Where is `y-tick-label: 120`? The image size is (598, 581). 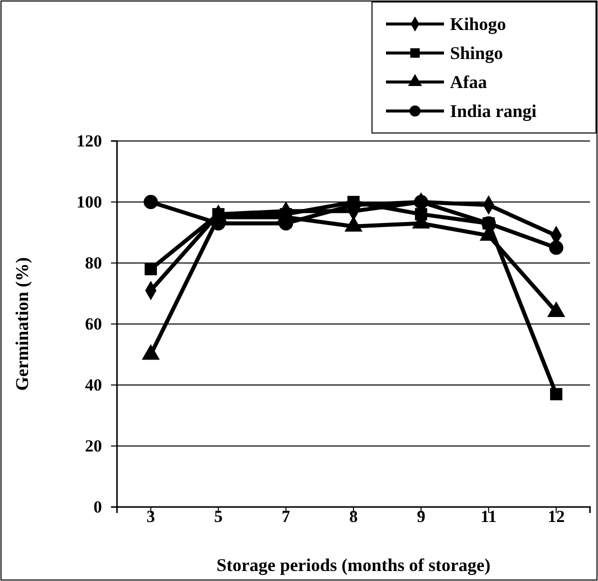
y-tick-label: 120 is located at coordinates (89, 140).